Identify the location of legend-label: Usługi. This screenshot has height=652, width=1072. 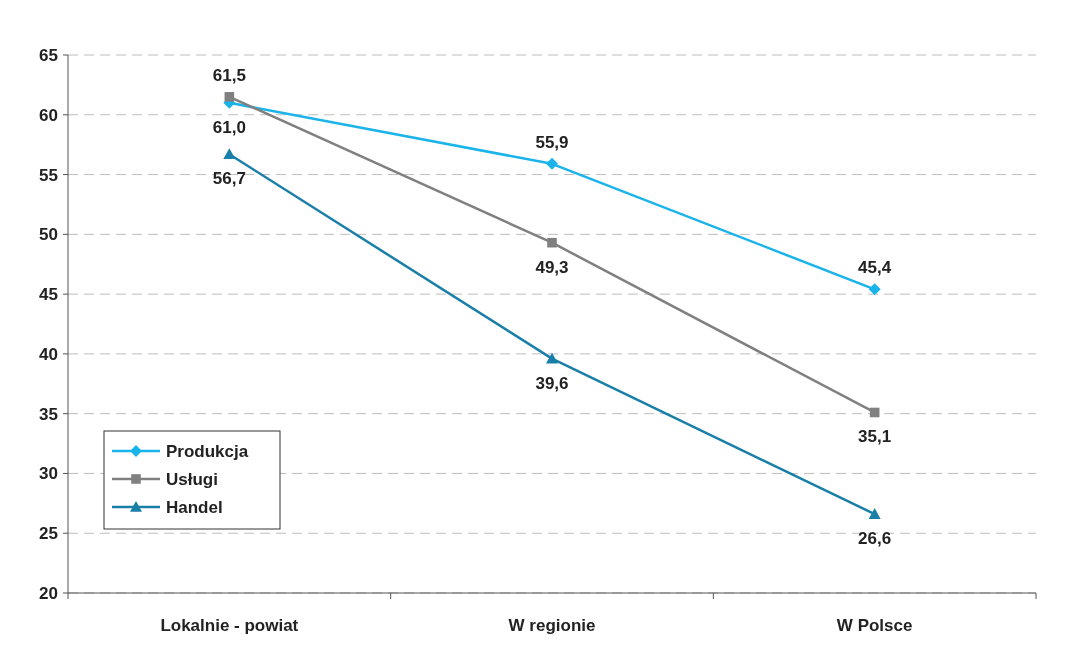
(192, 479).